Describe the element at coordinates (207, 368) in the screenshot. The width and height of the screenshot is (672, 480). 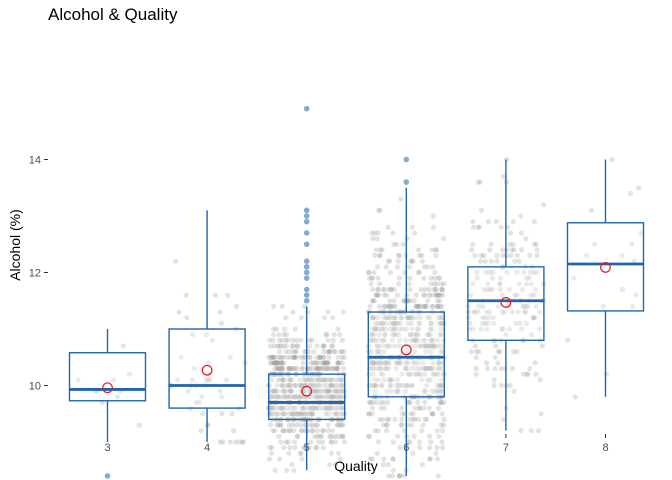
I see `box-iqr` at that location.